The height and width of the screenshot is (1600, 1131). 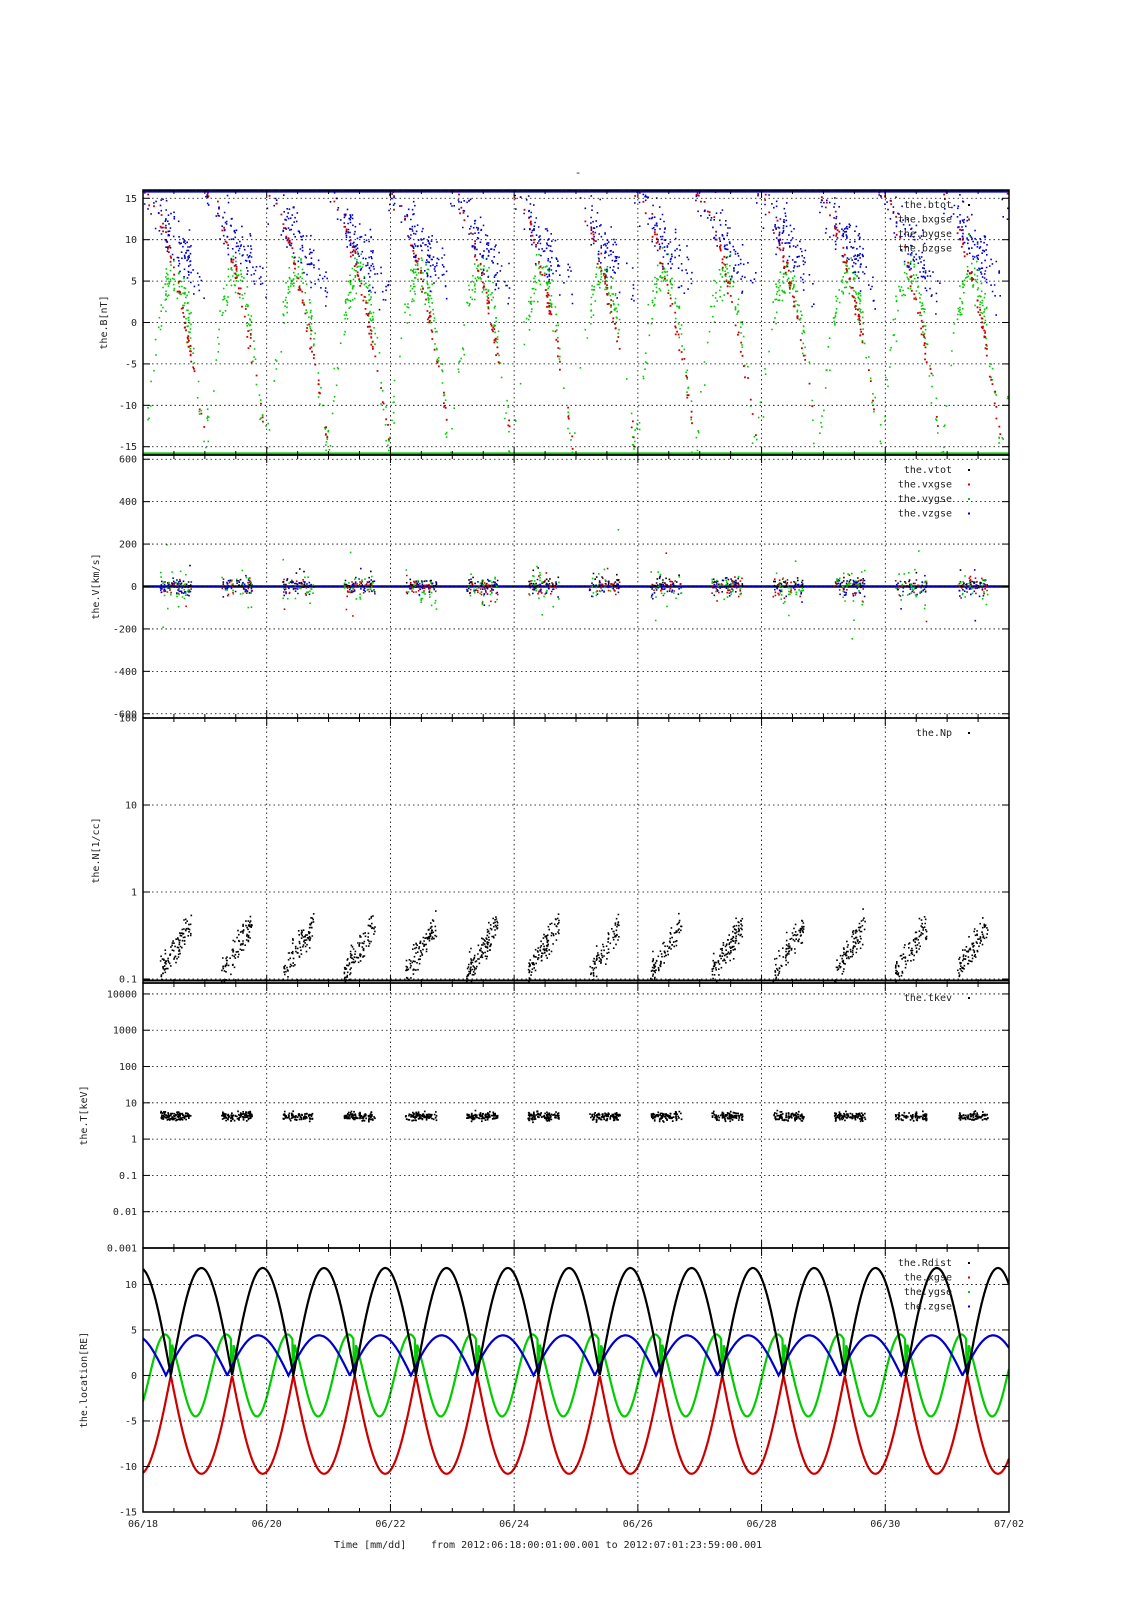 I want to click on y-axis-label: the.T[keV], so click(x=84, y=1115).